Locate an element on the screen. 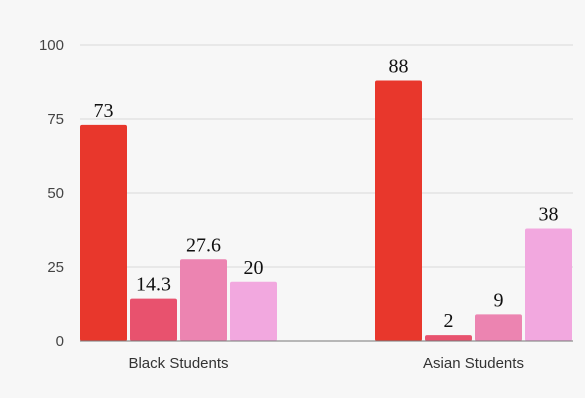 This screenshot has height=398, width=585. data-label: 73 is located at coordinates (104, 111).